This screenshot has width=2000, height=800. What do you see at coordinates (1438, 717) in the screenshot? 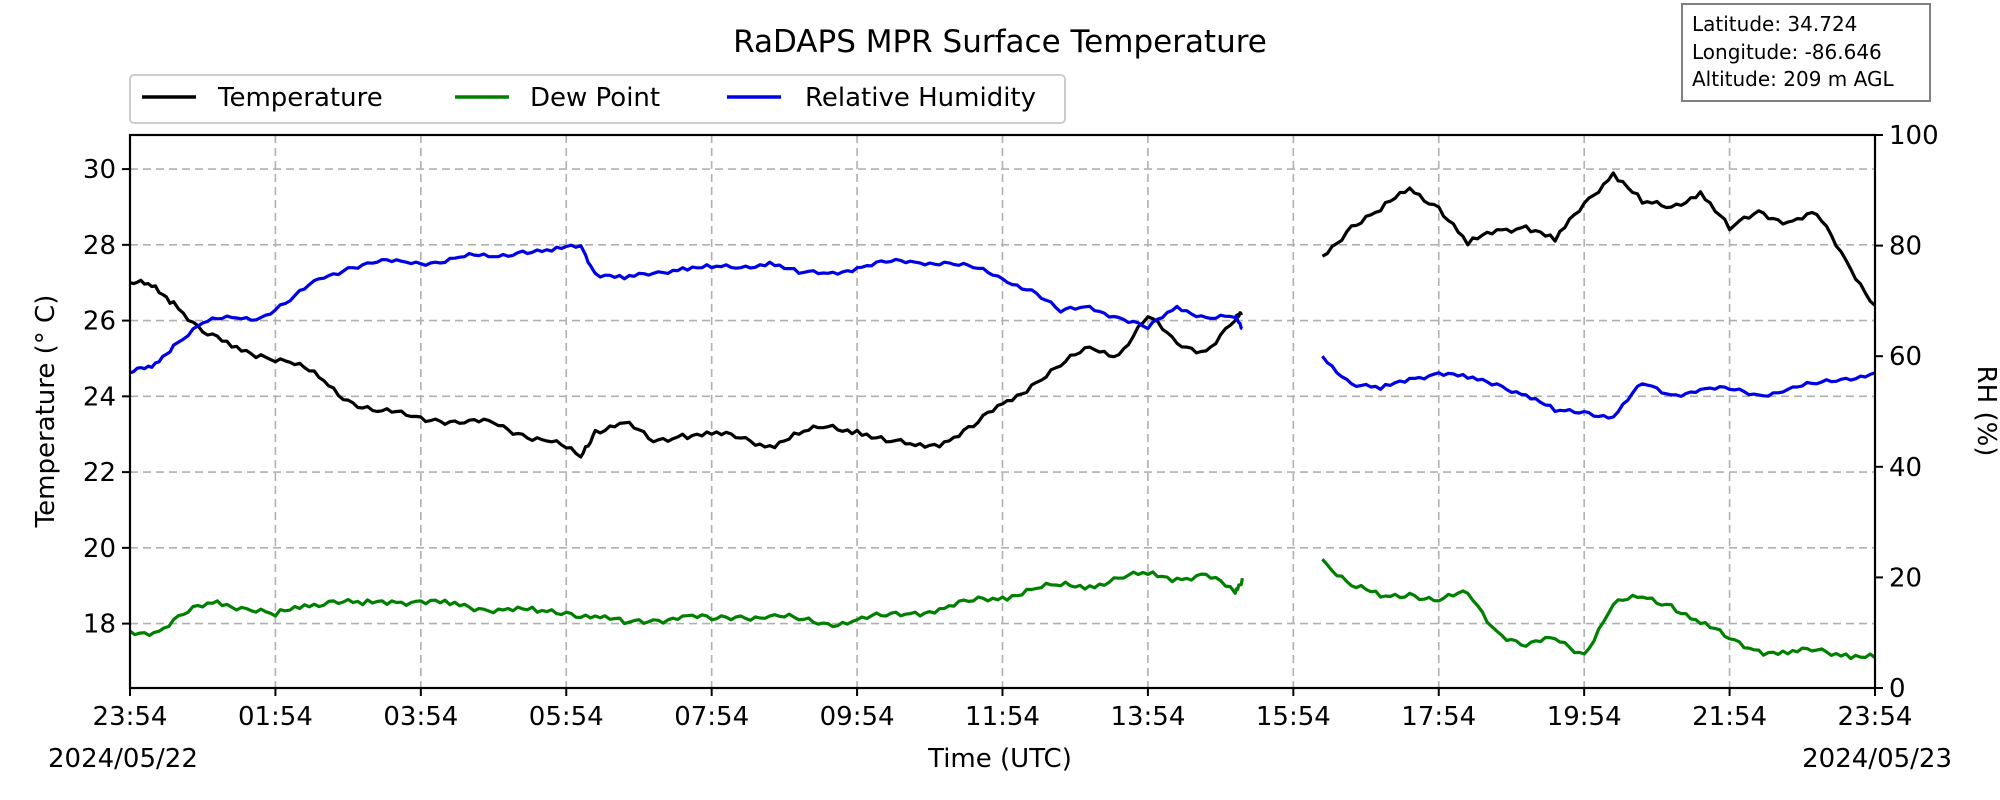
I see `x-tick-label: 17:54` at bounding box center [1438, 717].